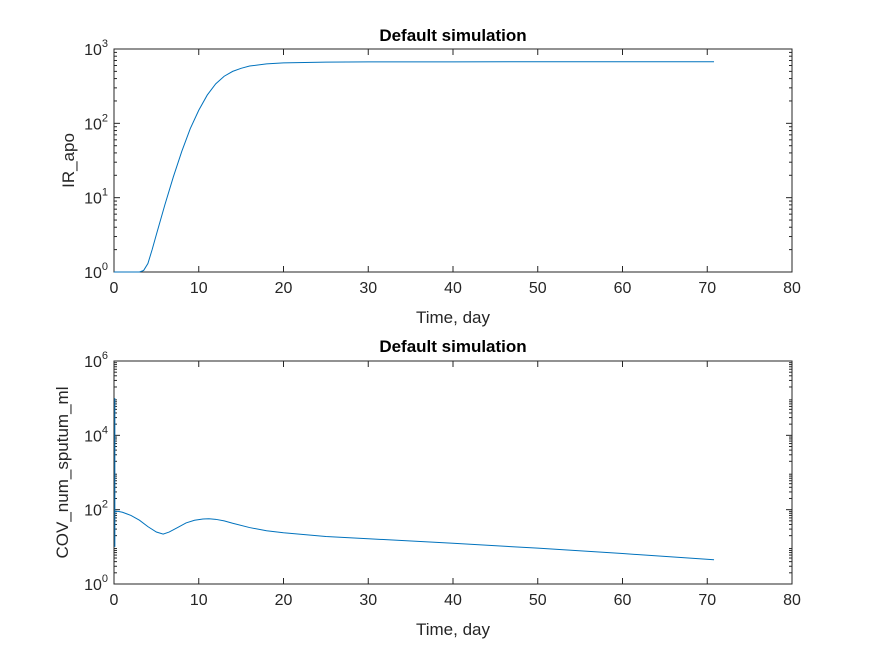 The image size is (875, 656). What do you see at coordinates (96, 434) in the screenshot?
I see `y-tick-label: 10⁴` at bounding box center [96, 434].